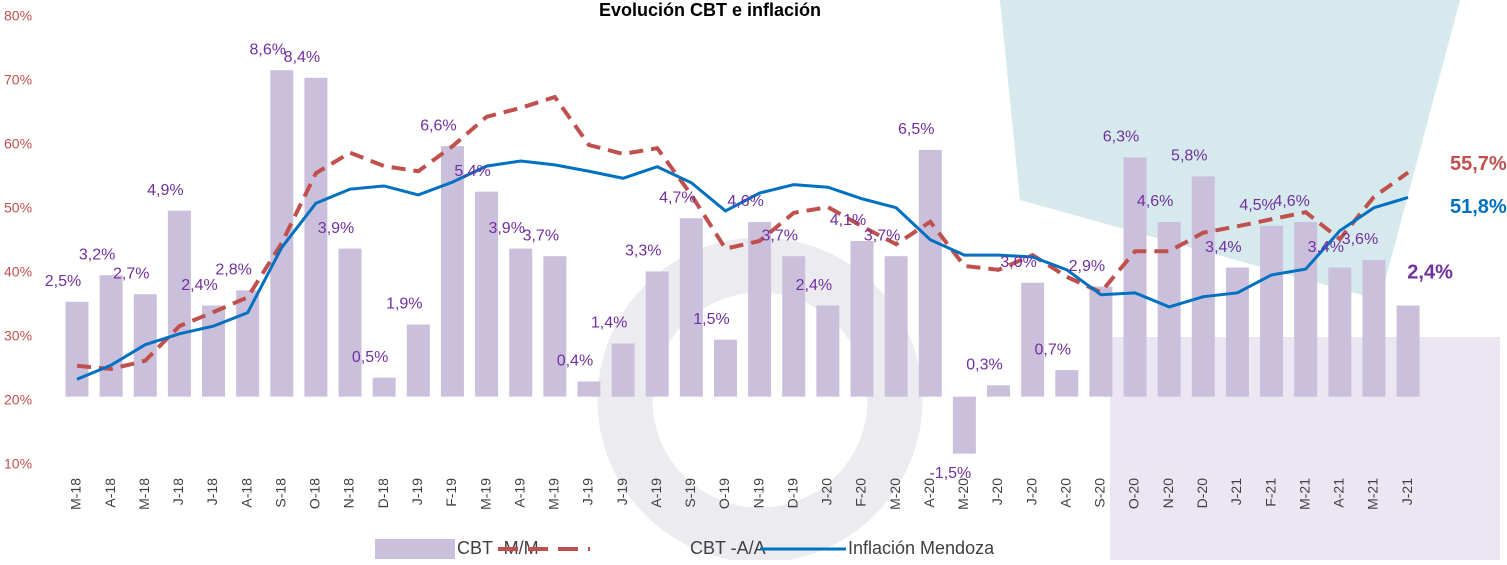 The image size is (1507, 565). Describe the element at coordinates (349, 493) in the screenshot. I see `x-tick-label: N-18` at that location.